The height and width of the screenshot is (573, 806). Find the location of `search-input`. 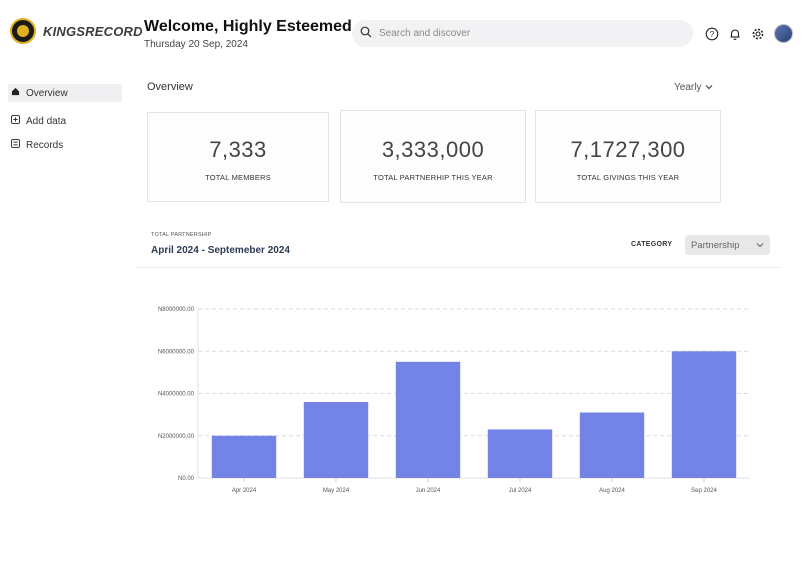

search-input is located at coordinates (524, 33).